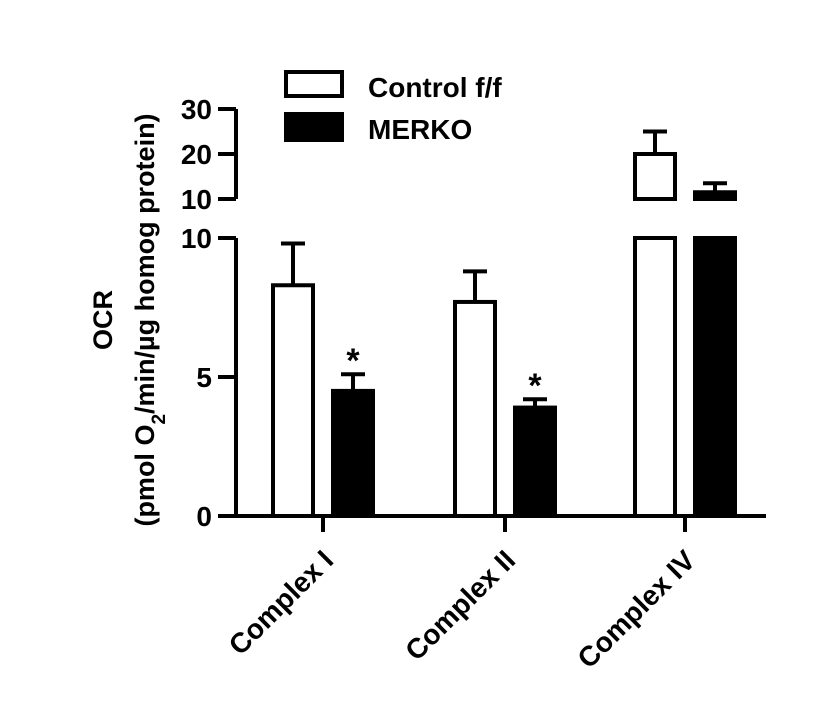  Describe the element at coordinates (314, 127) in the screenshot. I see `legend-swatch-merko` at that location.